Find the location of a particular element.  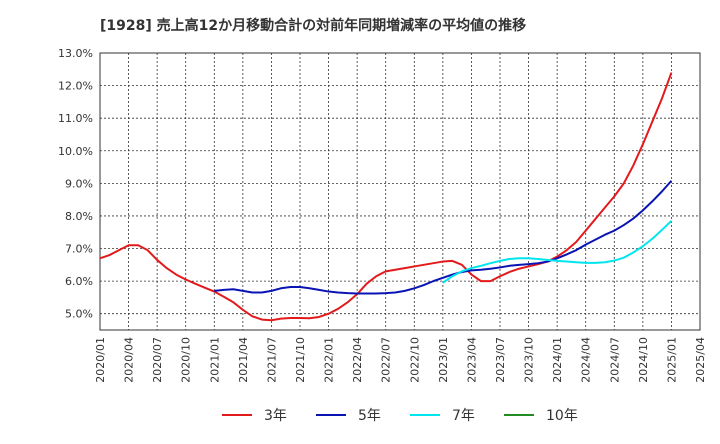

y-tick-label: 11.0% is located at coordinates (75, 118).